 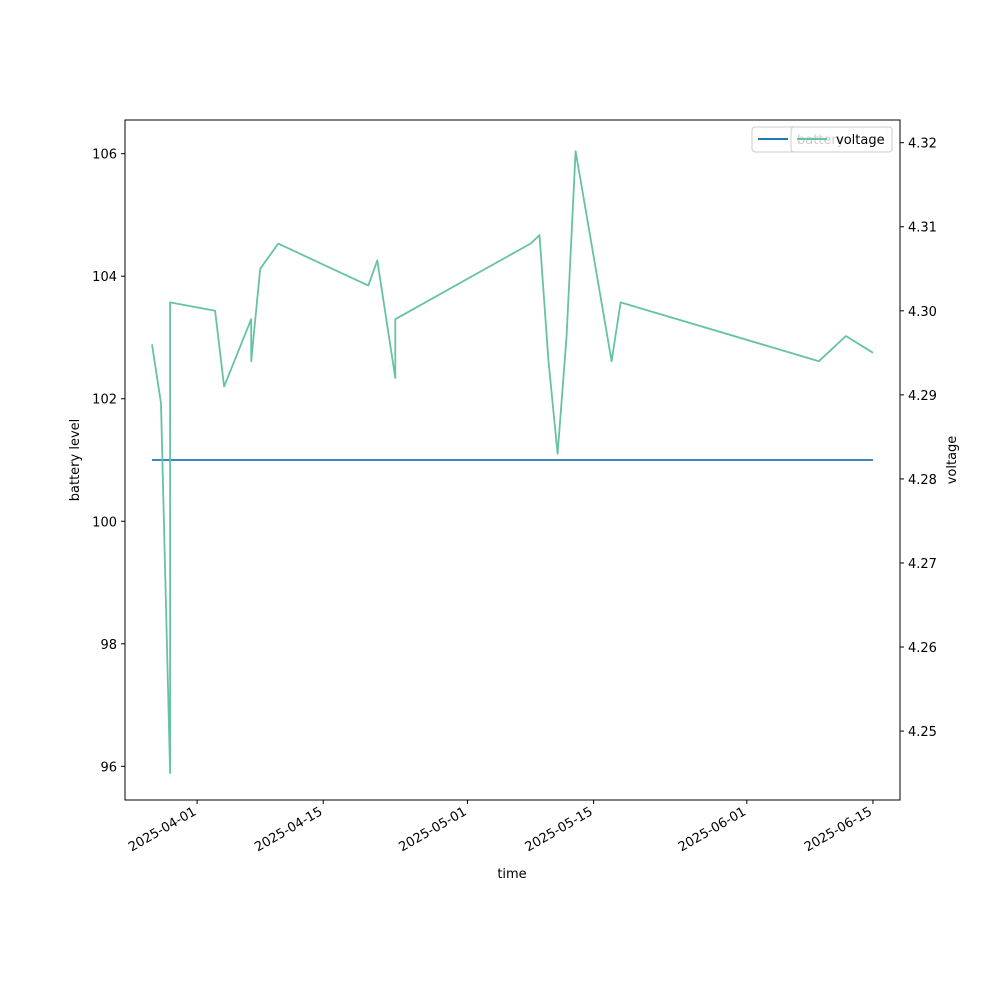 I want to click on y-right-tick-label: 4.32, so click(x=922, y=144).